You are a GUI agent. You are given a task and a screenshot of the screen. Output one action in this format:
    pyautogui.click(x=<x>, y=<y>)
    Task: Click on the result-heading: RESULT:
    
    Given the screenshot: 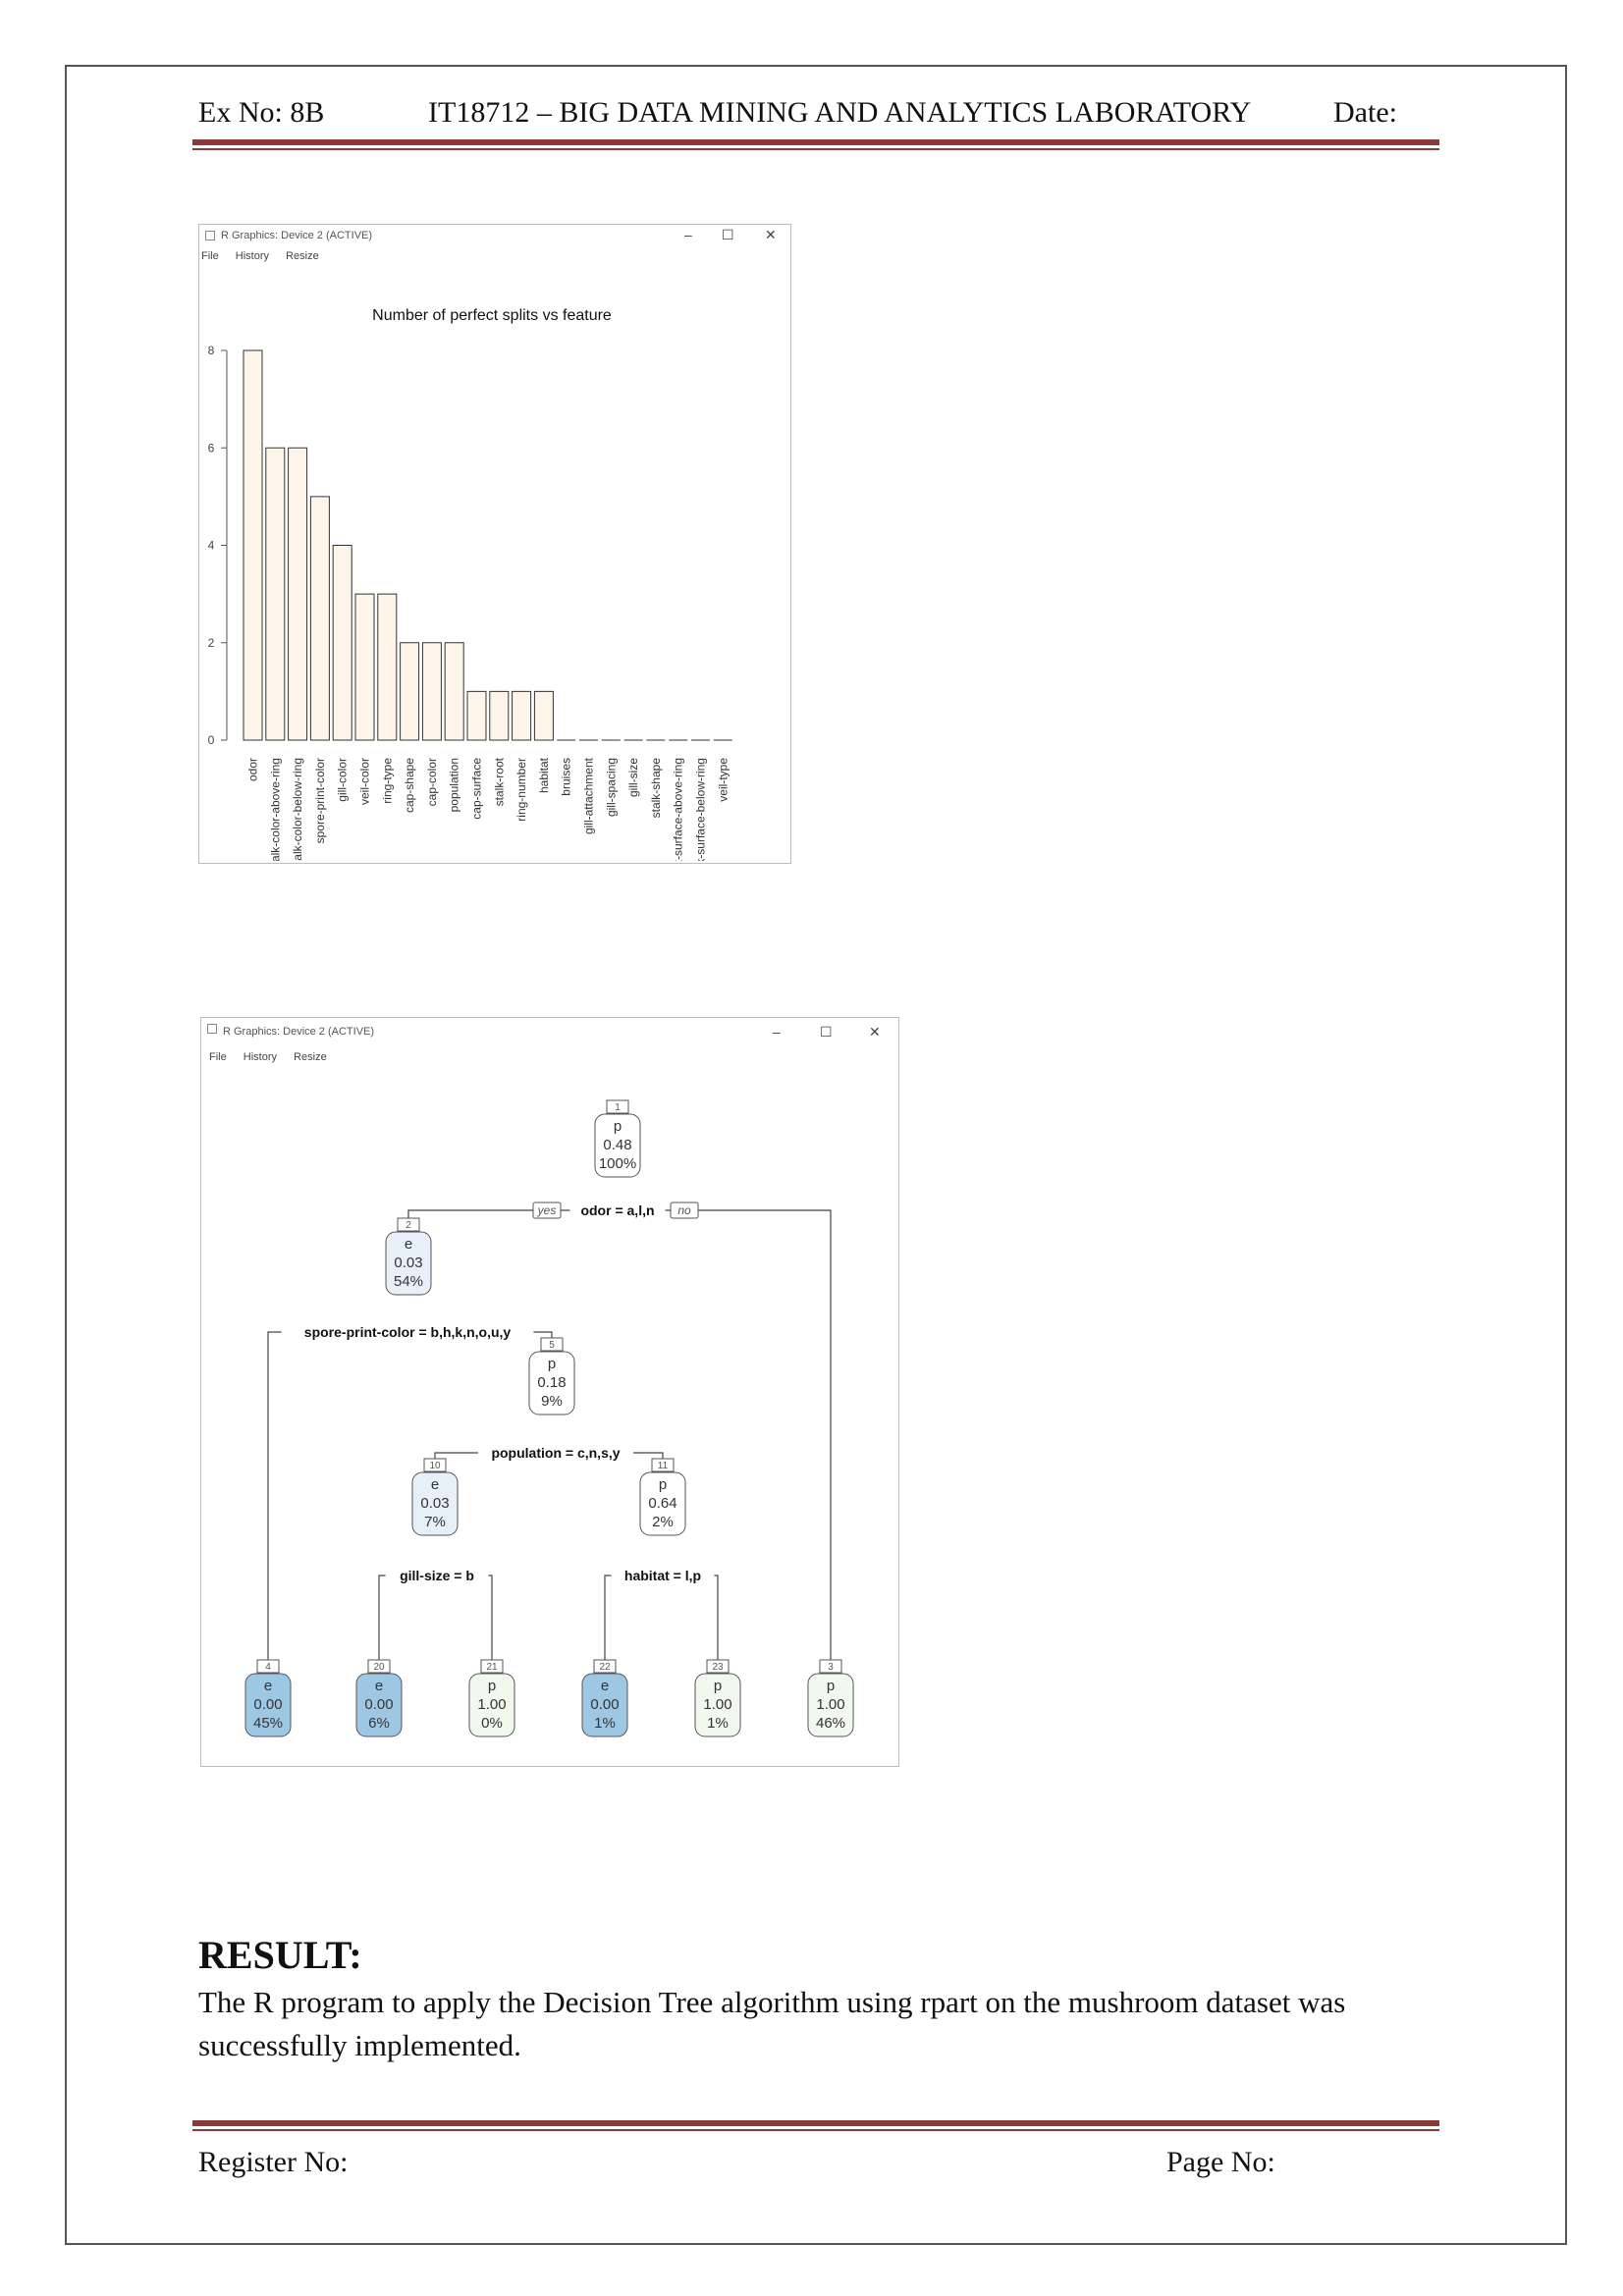 What is the action you would take?
    pyautogui.click(x=280, y=1955)
    